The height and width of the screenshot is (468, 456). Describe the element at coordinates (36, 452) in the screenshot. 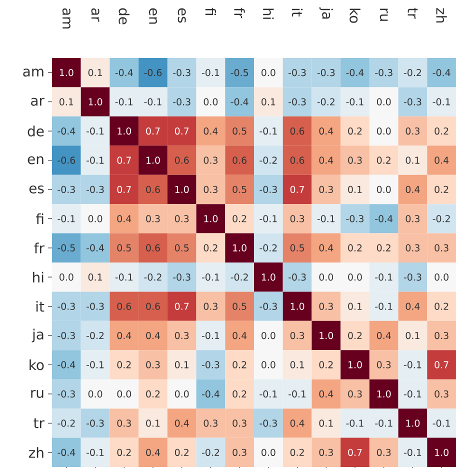

I see `y-tick-label: zh` at that location.